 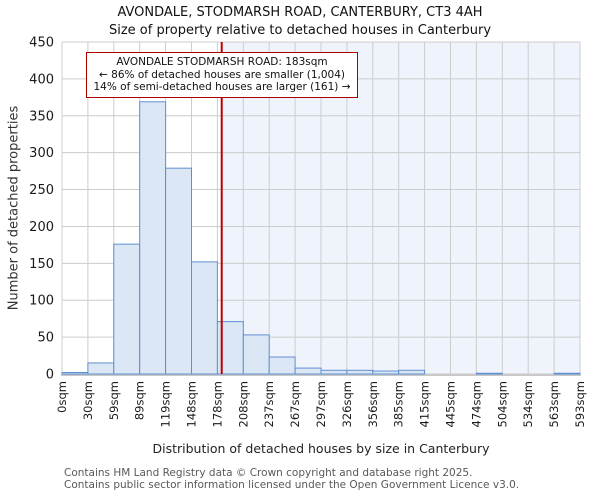 I want to click on x-tick-label: 474sqm, so click(x=476, y=404).